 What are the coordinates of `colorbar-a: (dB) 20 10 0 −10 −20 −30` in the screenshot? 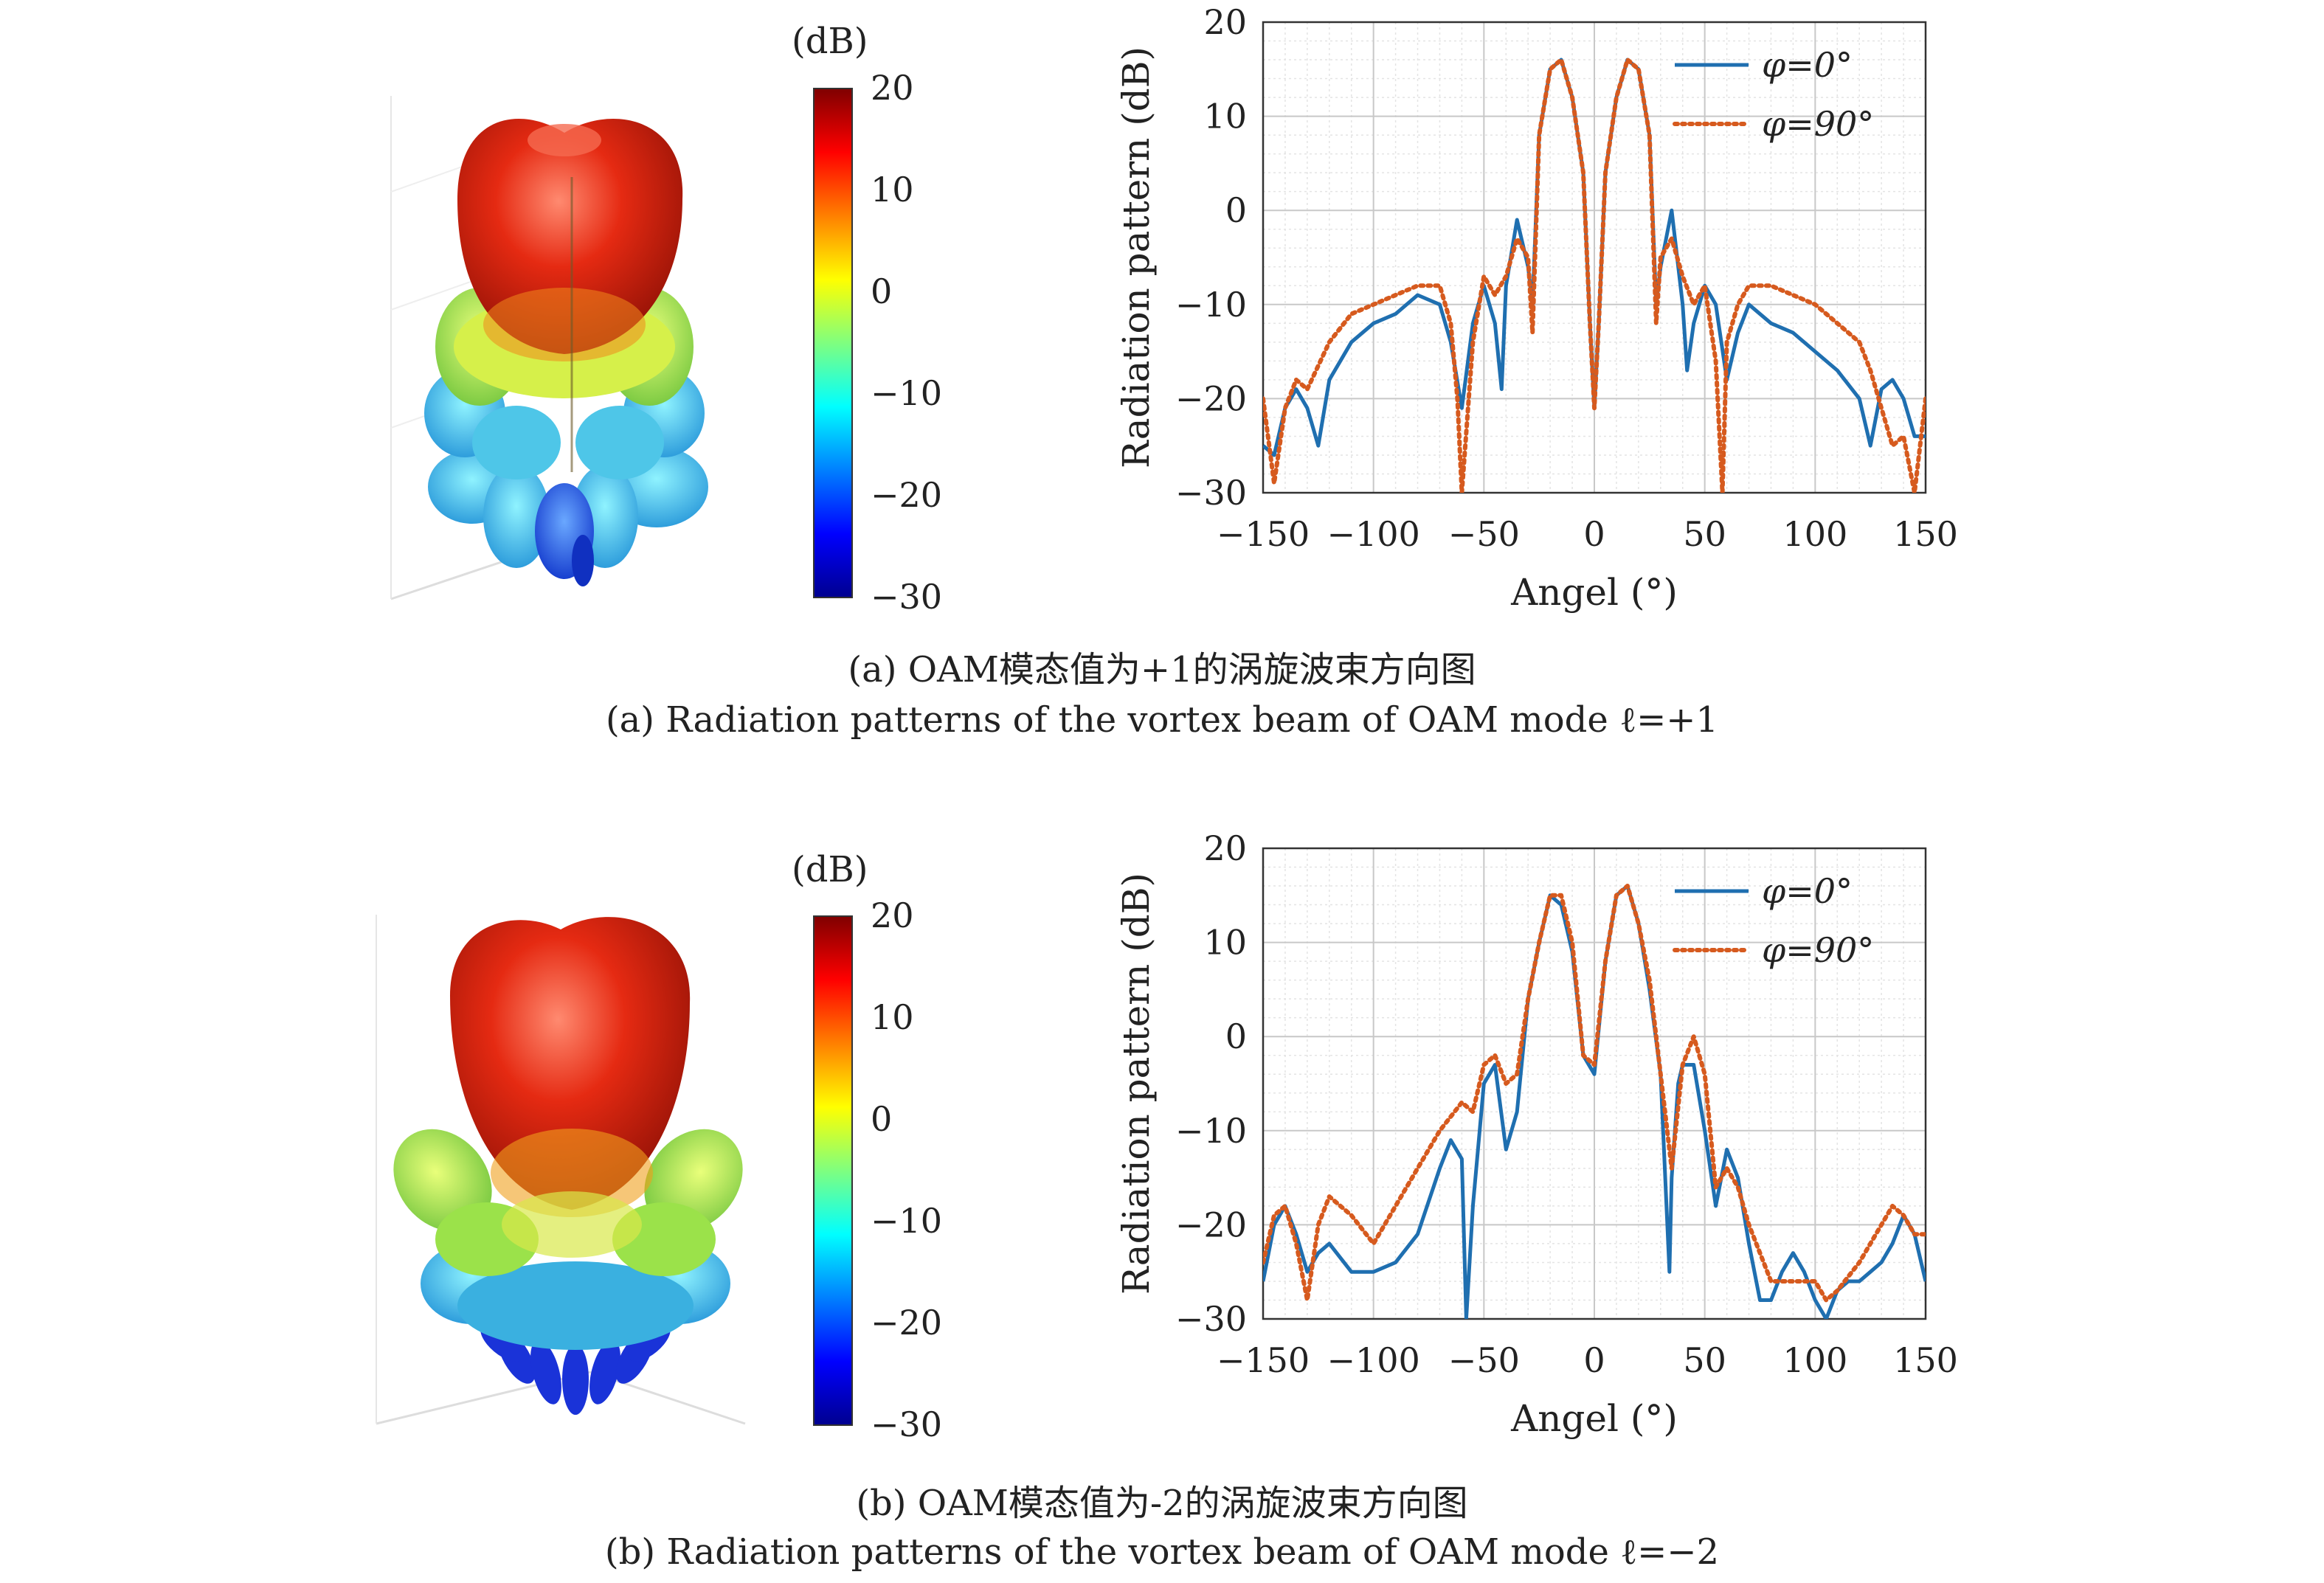 It's located at (867, 319).